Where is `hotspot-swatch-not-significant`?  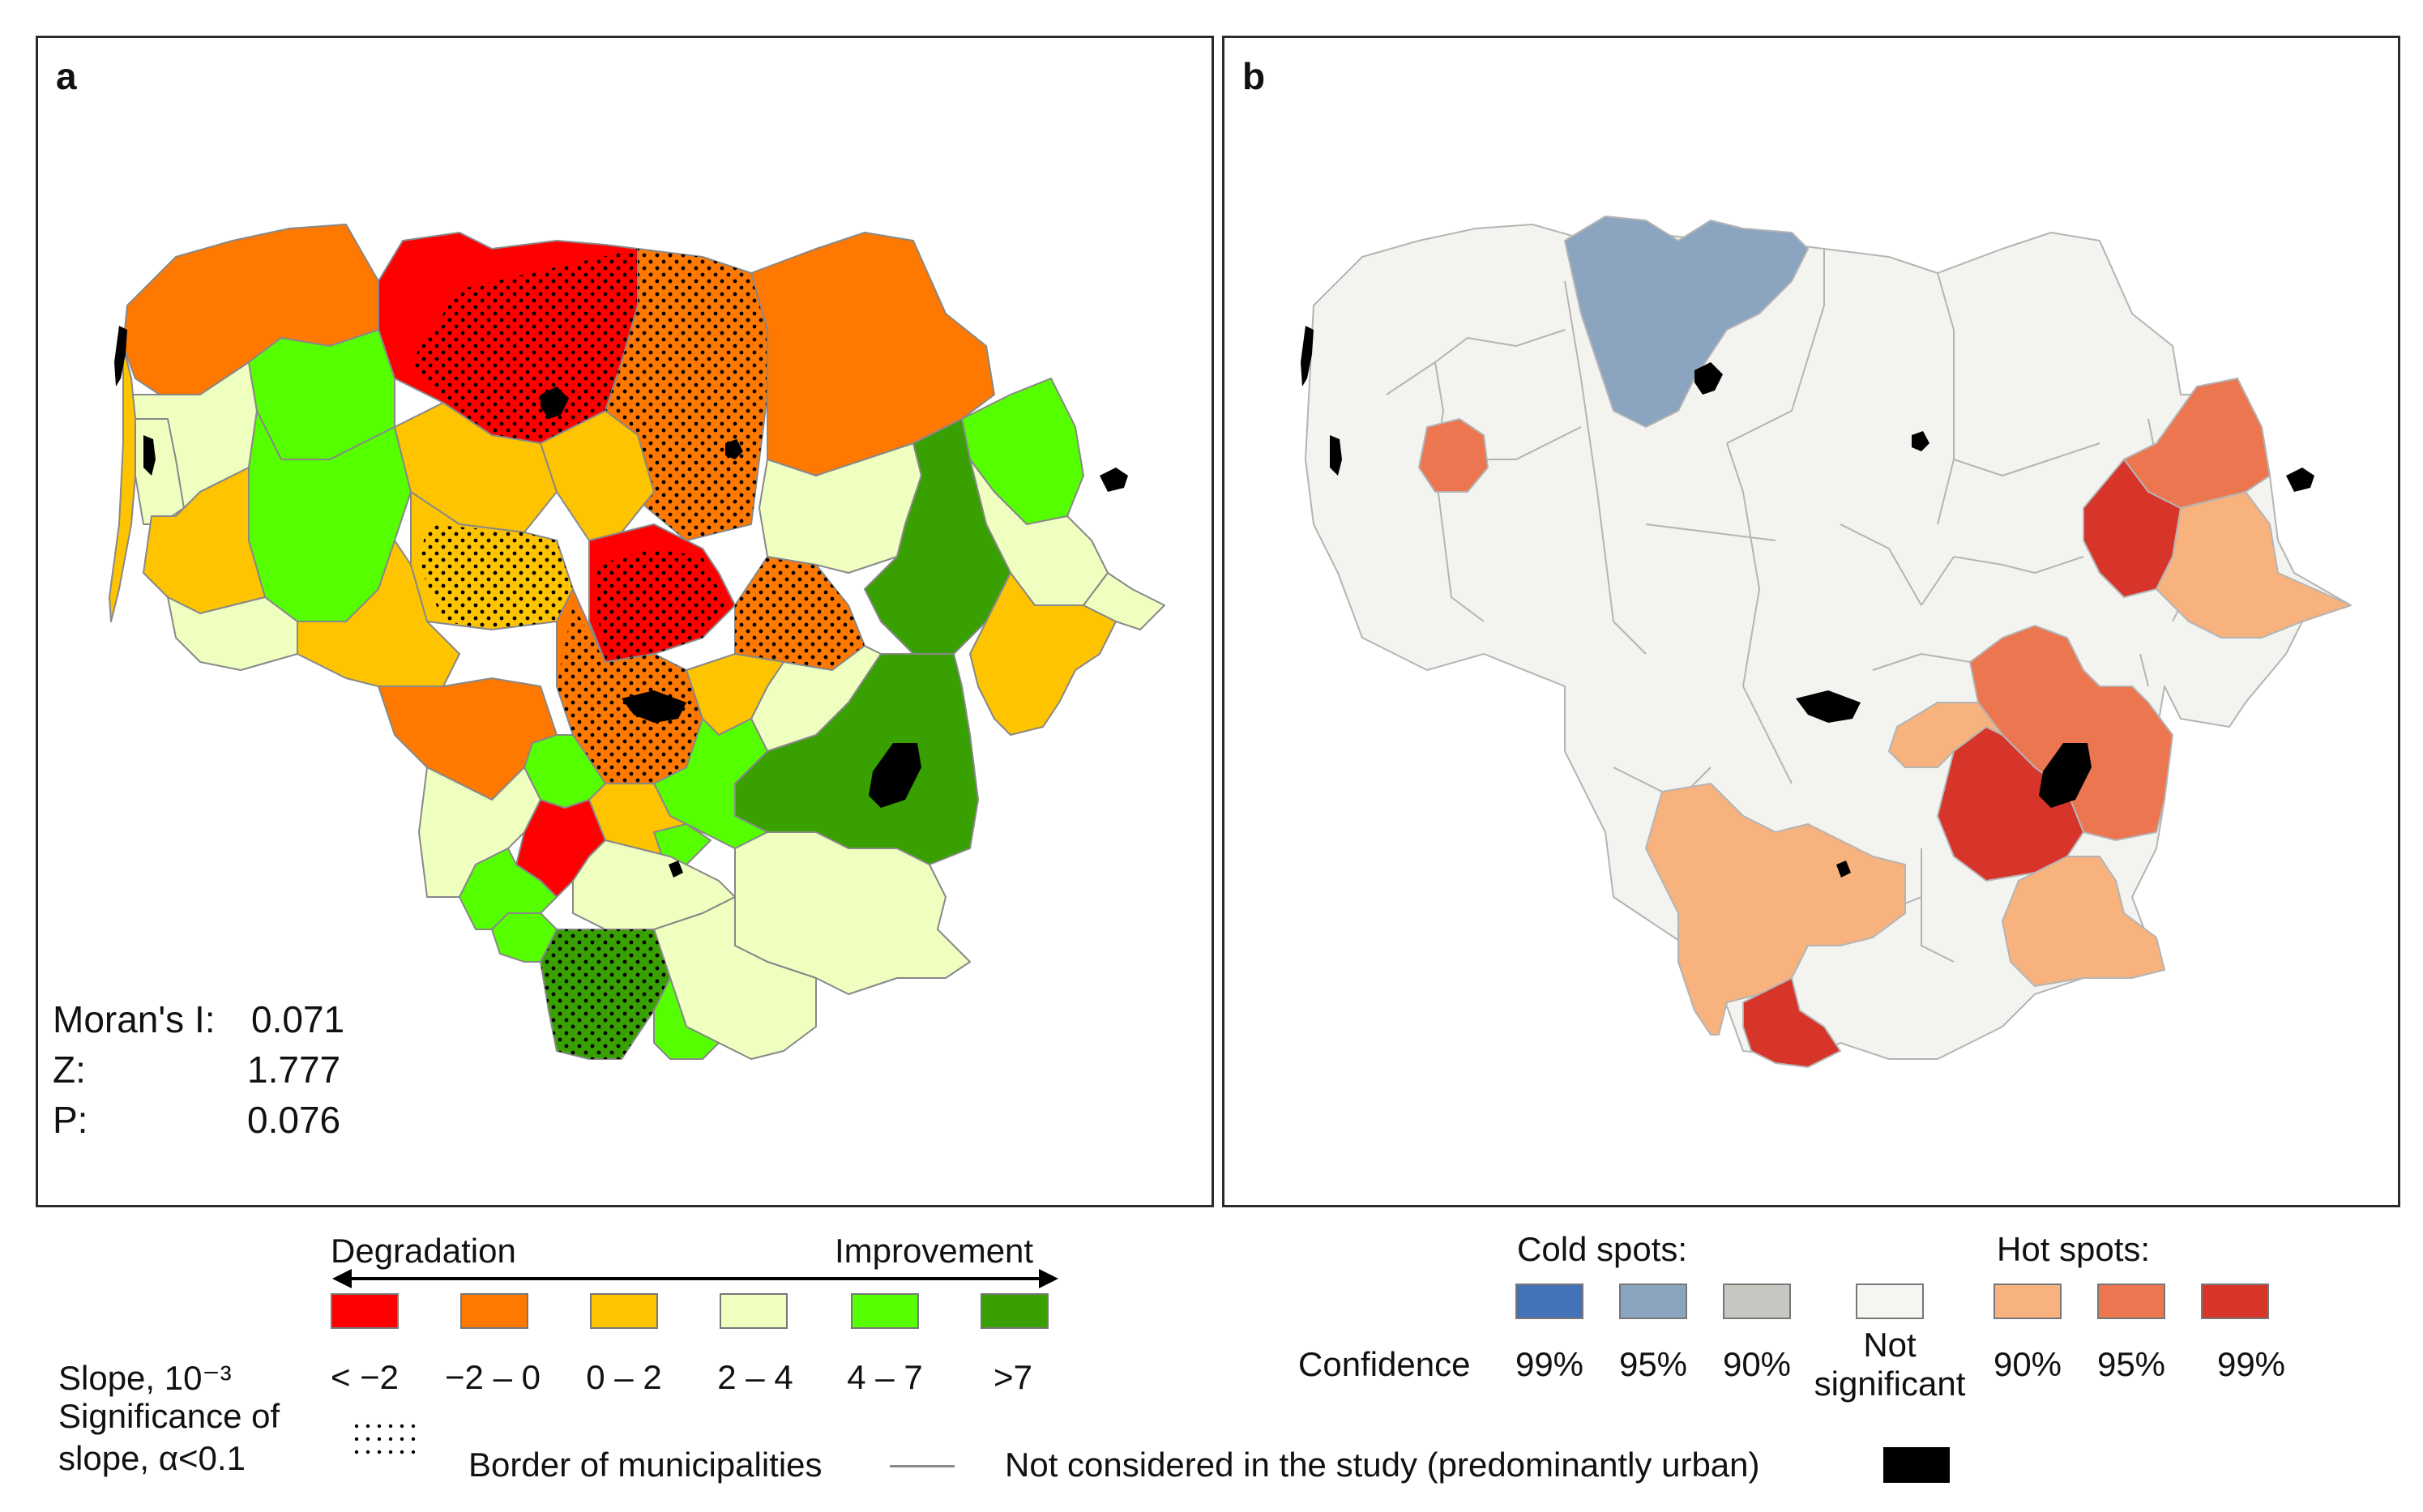
hotspot-swatch-not-significant is located at coordinates (1890, 1301).